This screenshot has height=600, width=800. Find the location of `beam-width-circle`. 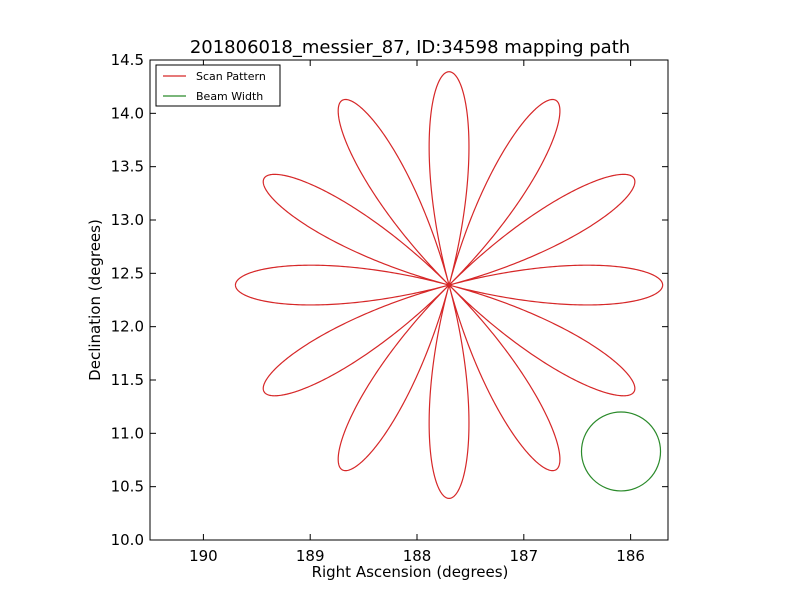

beam-width-circle is located at coordinates (621, 451).